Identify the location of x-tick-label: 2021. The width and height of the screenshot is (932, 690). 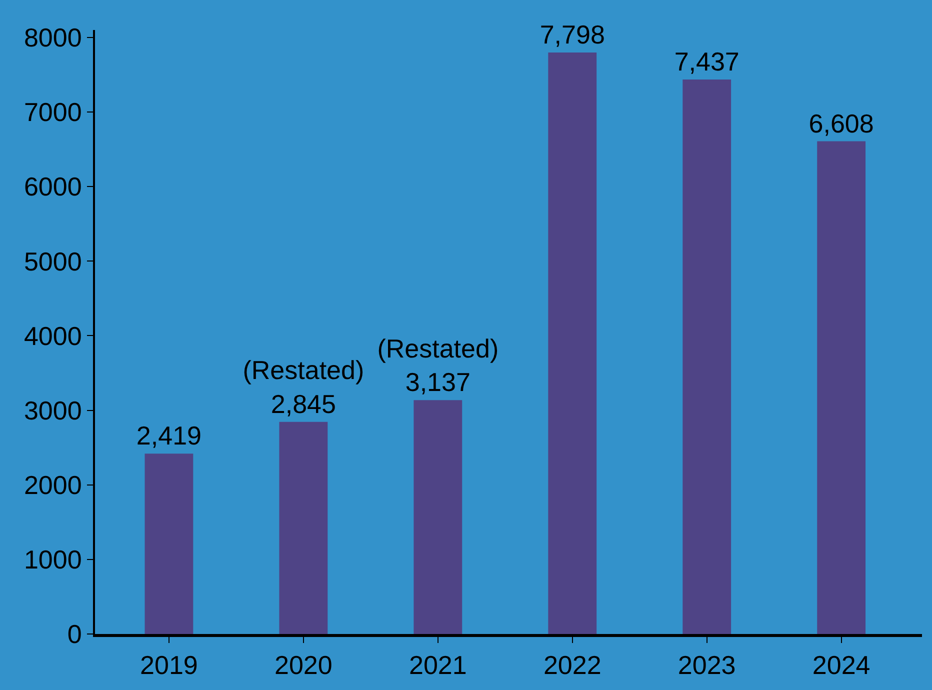
(437, 665).